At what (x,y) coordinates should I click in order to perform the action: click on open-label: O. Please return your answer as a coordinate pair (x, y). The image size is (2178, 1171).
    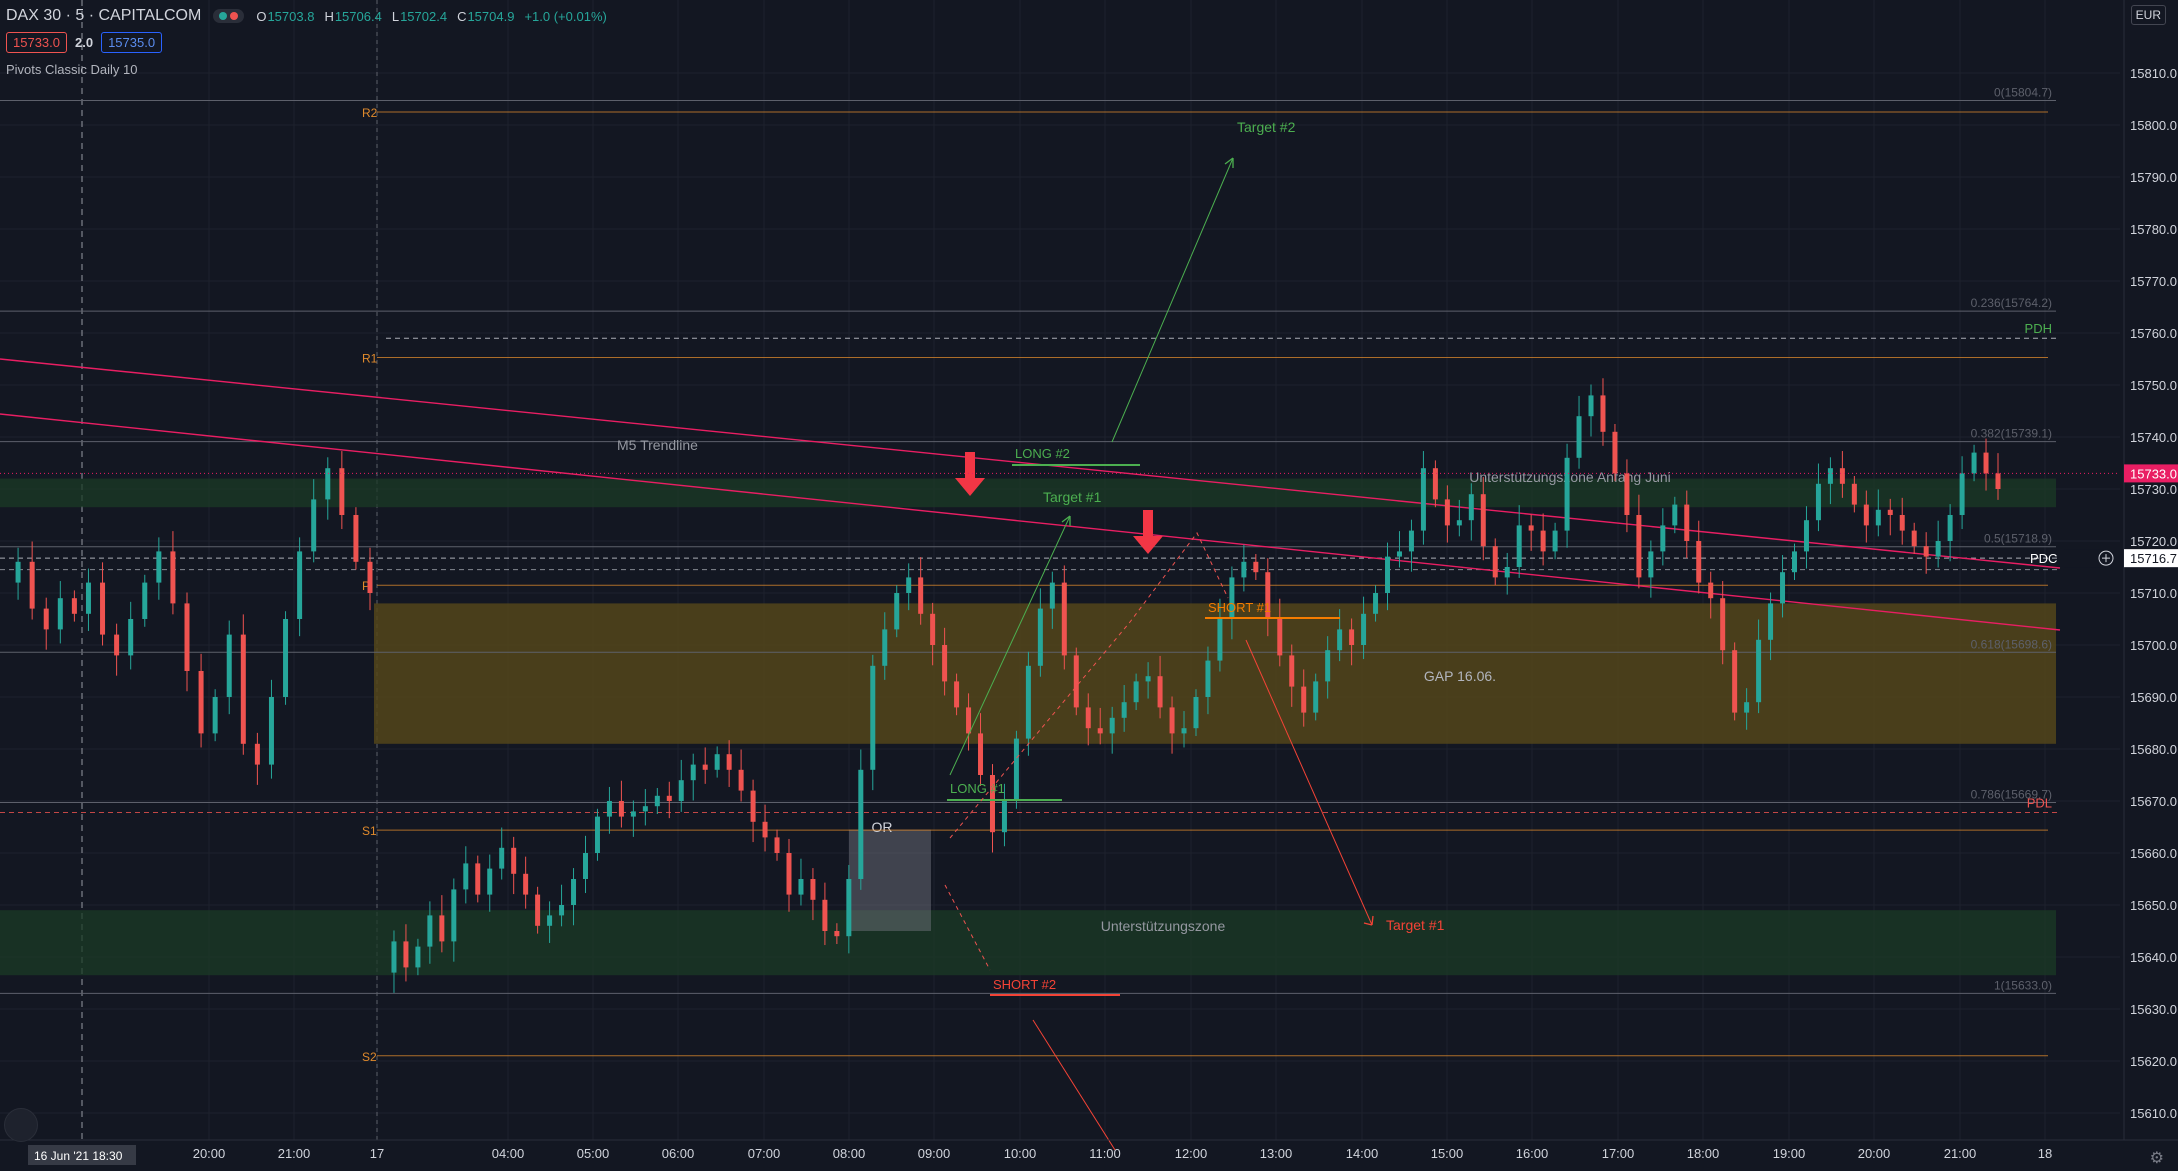
    Looking at the image, I should click on (261, 16).